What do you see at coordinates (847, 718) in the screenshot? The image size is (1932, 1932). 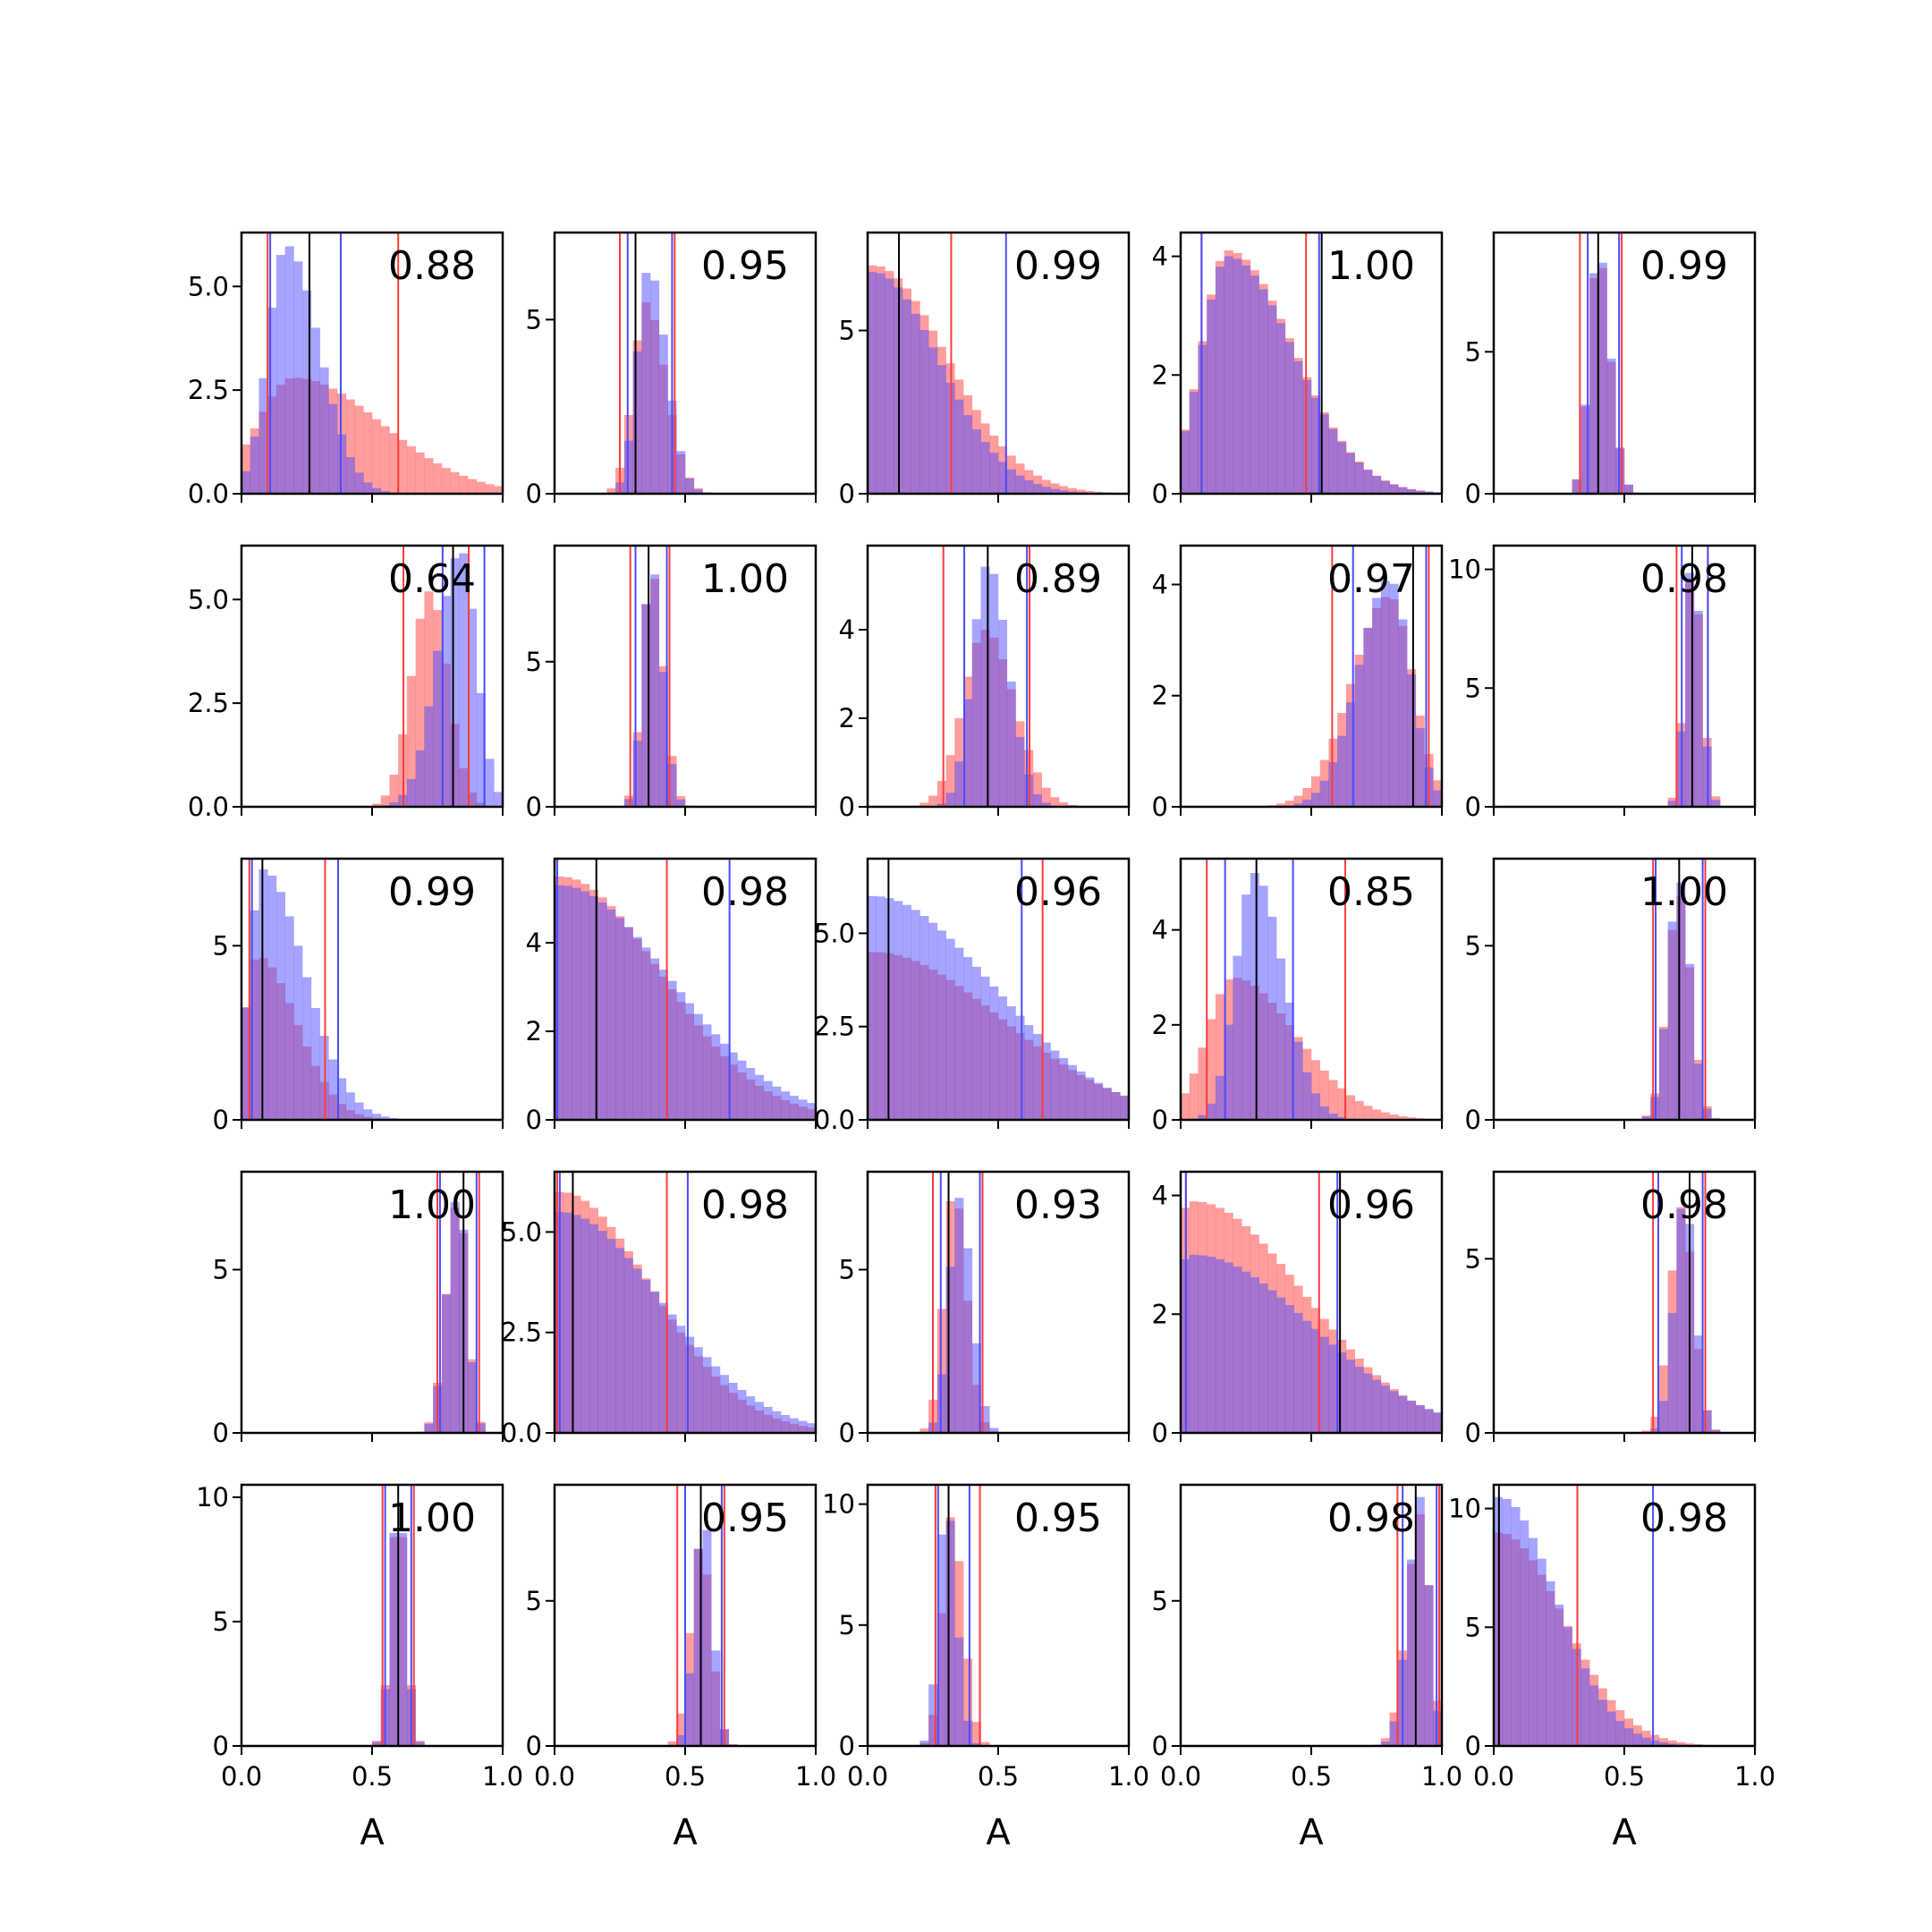 I see `y-tick-label: 2` at bounding box center [847, 718].